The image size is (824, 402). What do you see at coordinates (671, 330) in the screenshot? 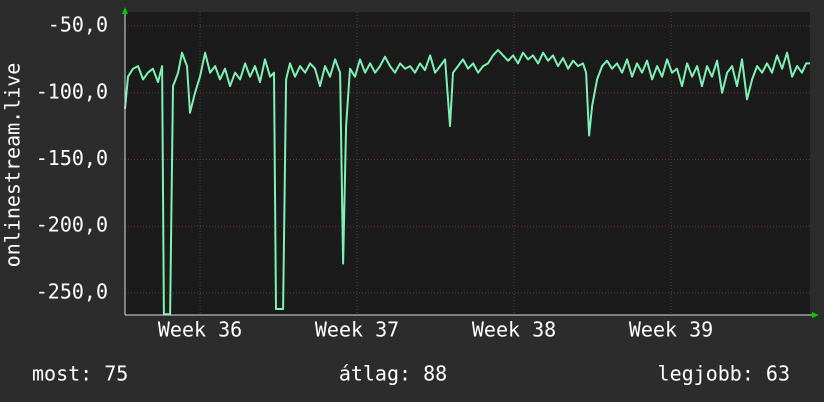
I see `x-tick-label: Week 39` at bounding box center [671, 330].